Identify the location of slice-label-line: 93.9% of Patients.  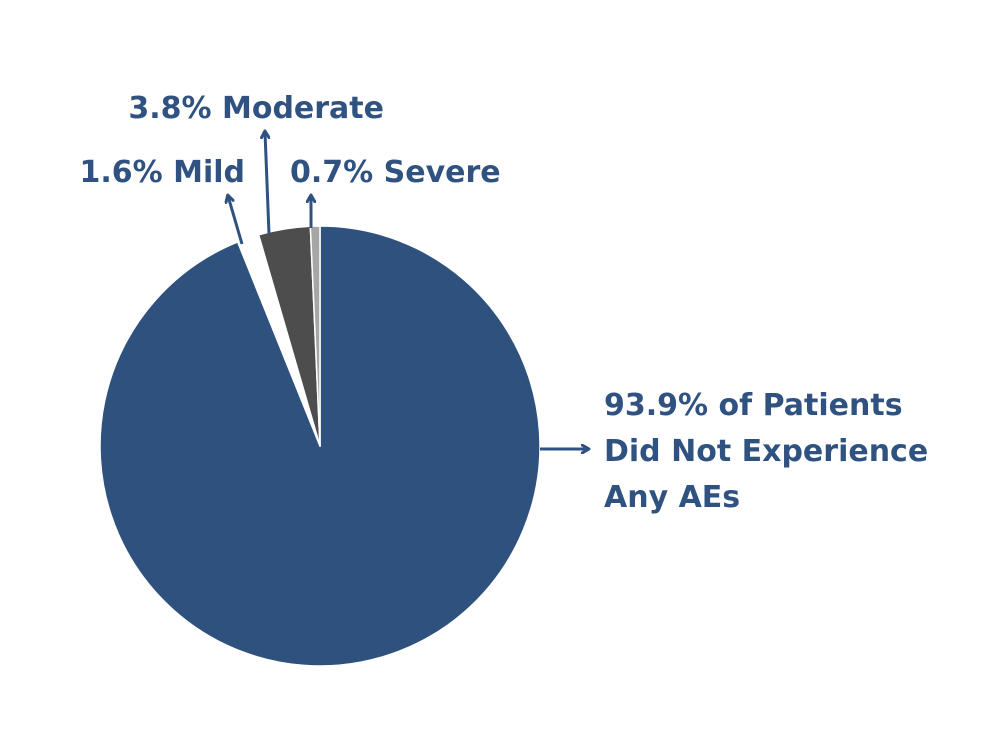
(753, 405).